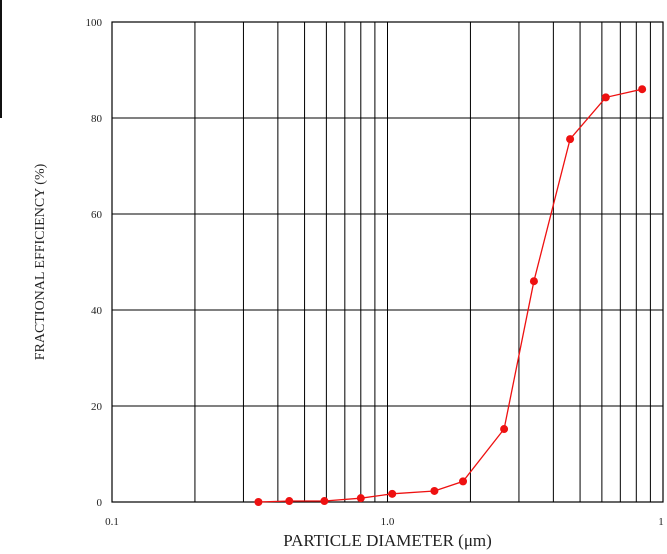 Image resolution: width=667 pixels, height=554 pixels. What do you see at coordinates (1, 59) in the screenshot?
I see `left-edge-mark` at bounding box center [1, 59].